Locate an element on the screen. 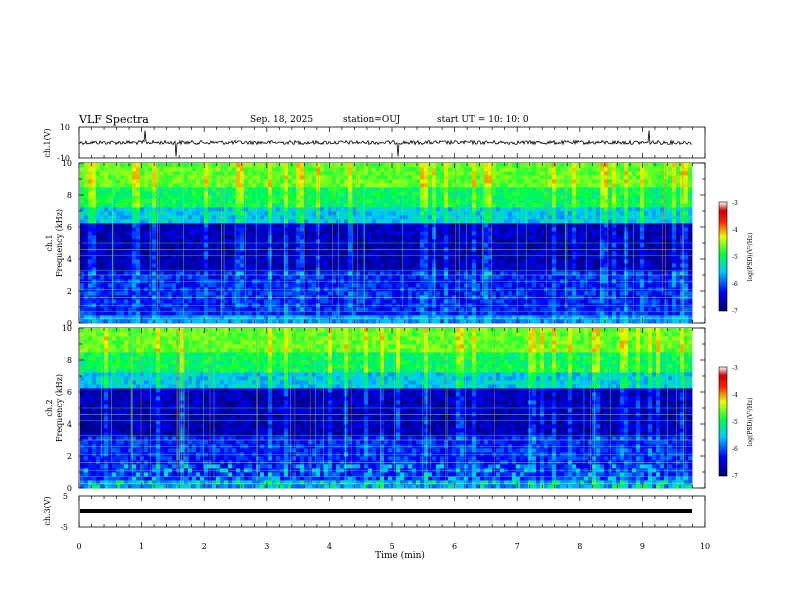 The image size is (792, 612). spec2-ytick-4: 4 is located at coordinates (69, 424).